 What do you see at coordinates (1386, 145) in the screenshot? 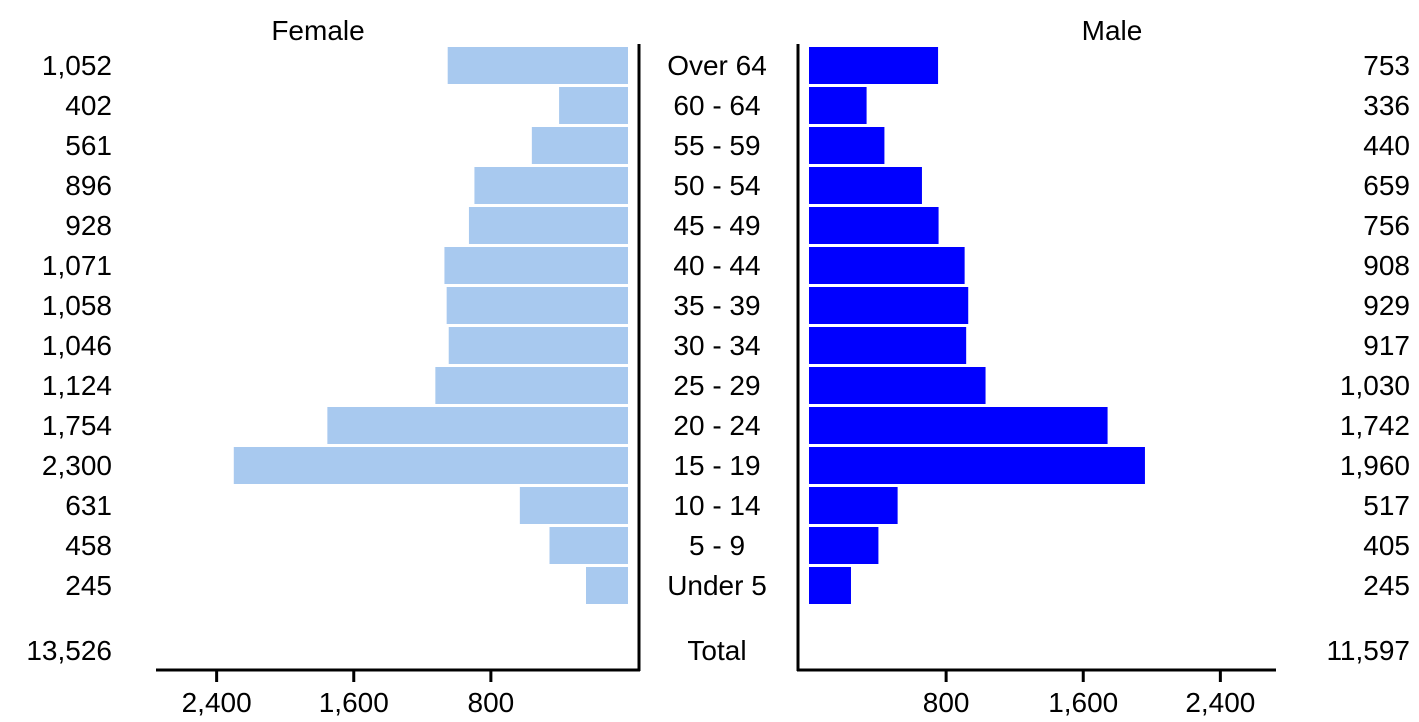
I see `male-value-label-2: 440` at bounding box center [1386, 145].